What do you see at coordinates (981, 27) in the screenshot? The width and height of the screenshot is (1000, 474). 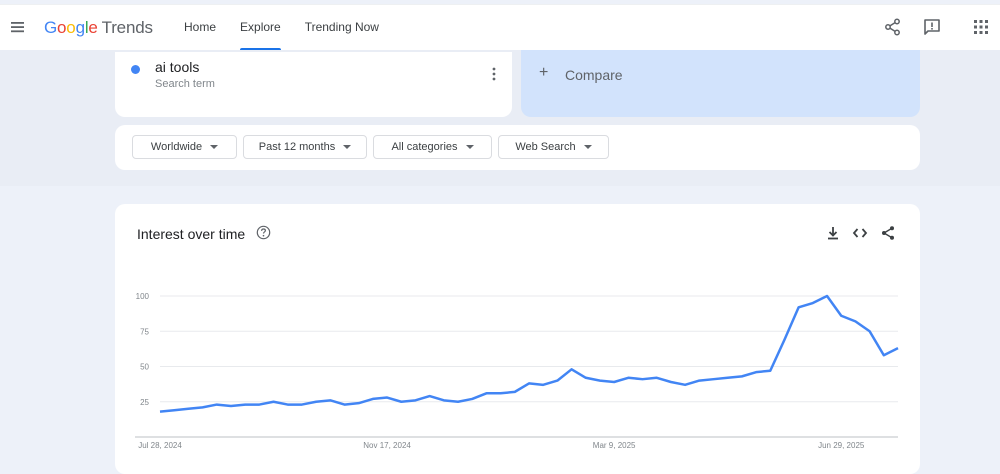 I see `apps-grid-icon` at bounding box center [981, 27].